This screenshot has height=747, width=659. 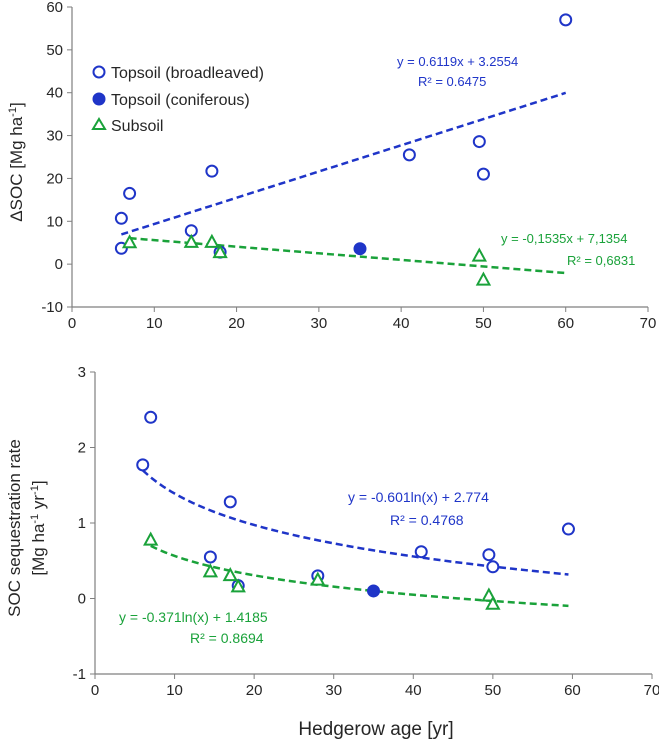 What do you see at coordinates (359, 576) in the screenshot?
I see `bottom-trendline-subsoil` at bounding box center [359, 576].